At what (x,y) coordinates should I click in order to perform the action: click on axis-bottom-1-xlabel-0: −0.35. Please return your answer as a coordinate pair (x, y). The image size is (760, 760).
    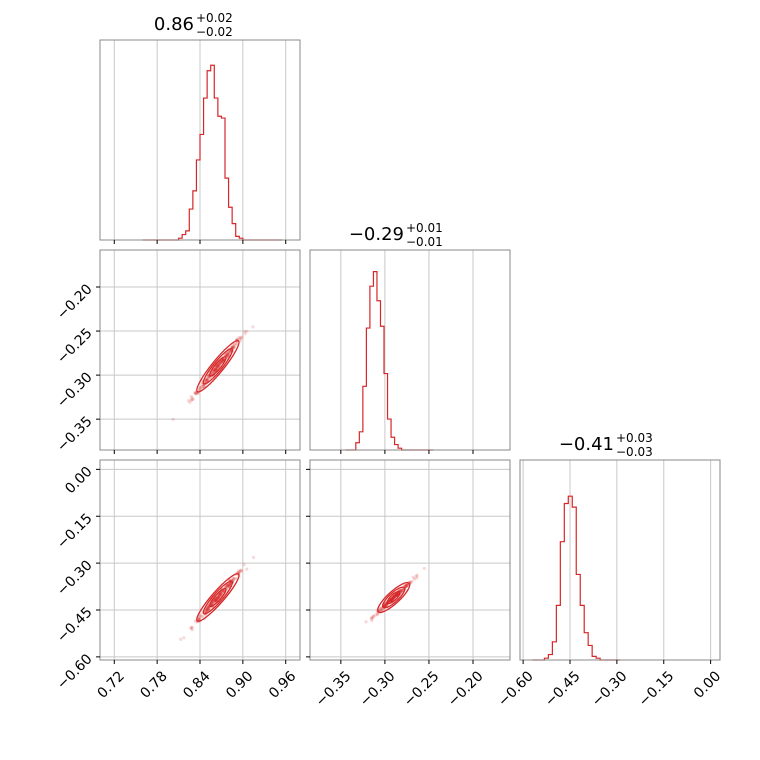
    Looking at the image, I should click on (334, 689).